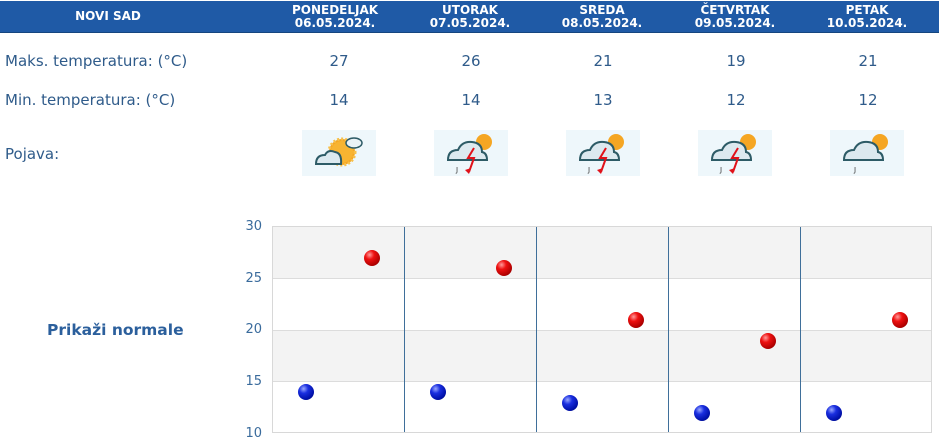 This screenshot has height=444, width=940. I want to click on day-name: SREDA, so click(602, 10).